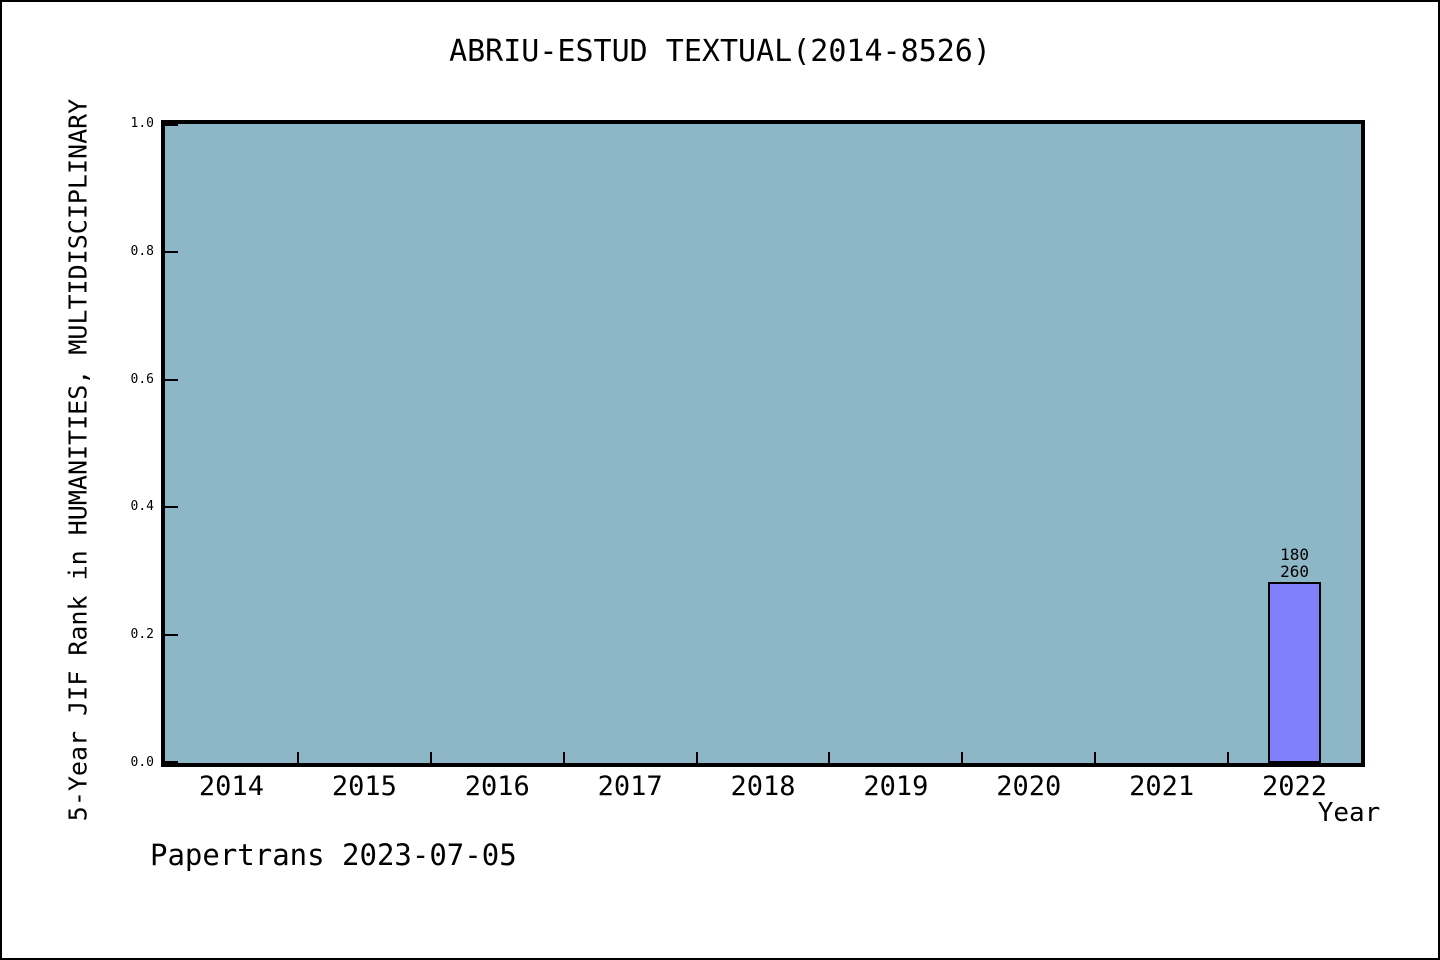 The height and width of the screenshot is (960, 1440). Describe the element at coordinates (142, 251) in the screenshot. I see `y-tick-label: 0.8` at that location.